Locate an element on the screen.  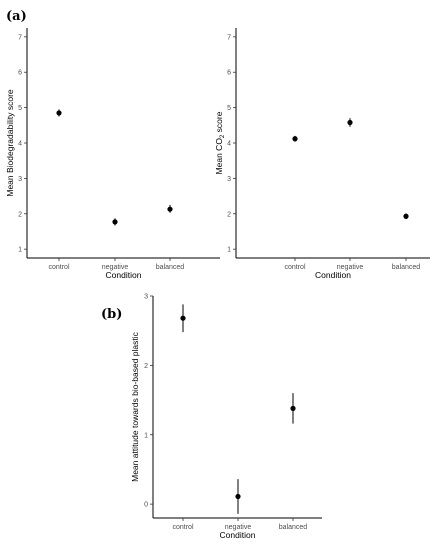
y-axis-title: Mean attitude towards bio-based plastic is located at coordinates (135, 406).